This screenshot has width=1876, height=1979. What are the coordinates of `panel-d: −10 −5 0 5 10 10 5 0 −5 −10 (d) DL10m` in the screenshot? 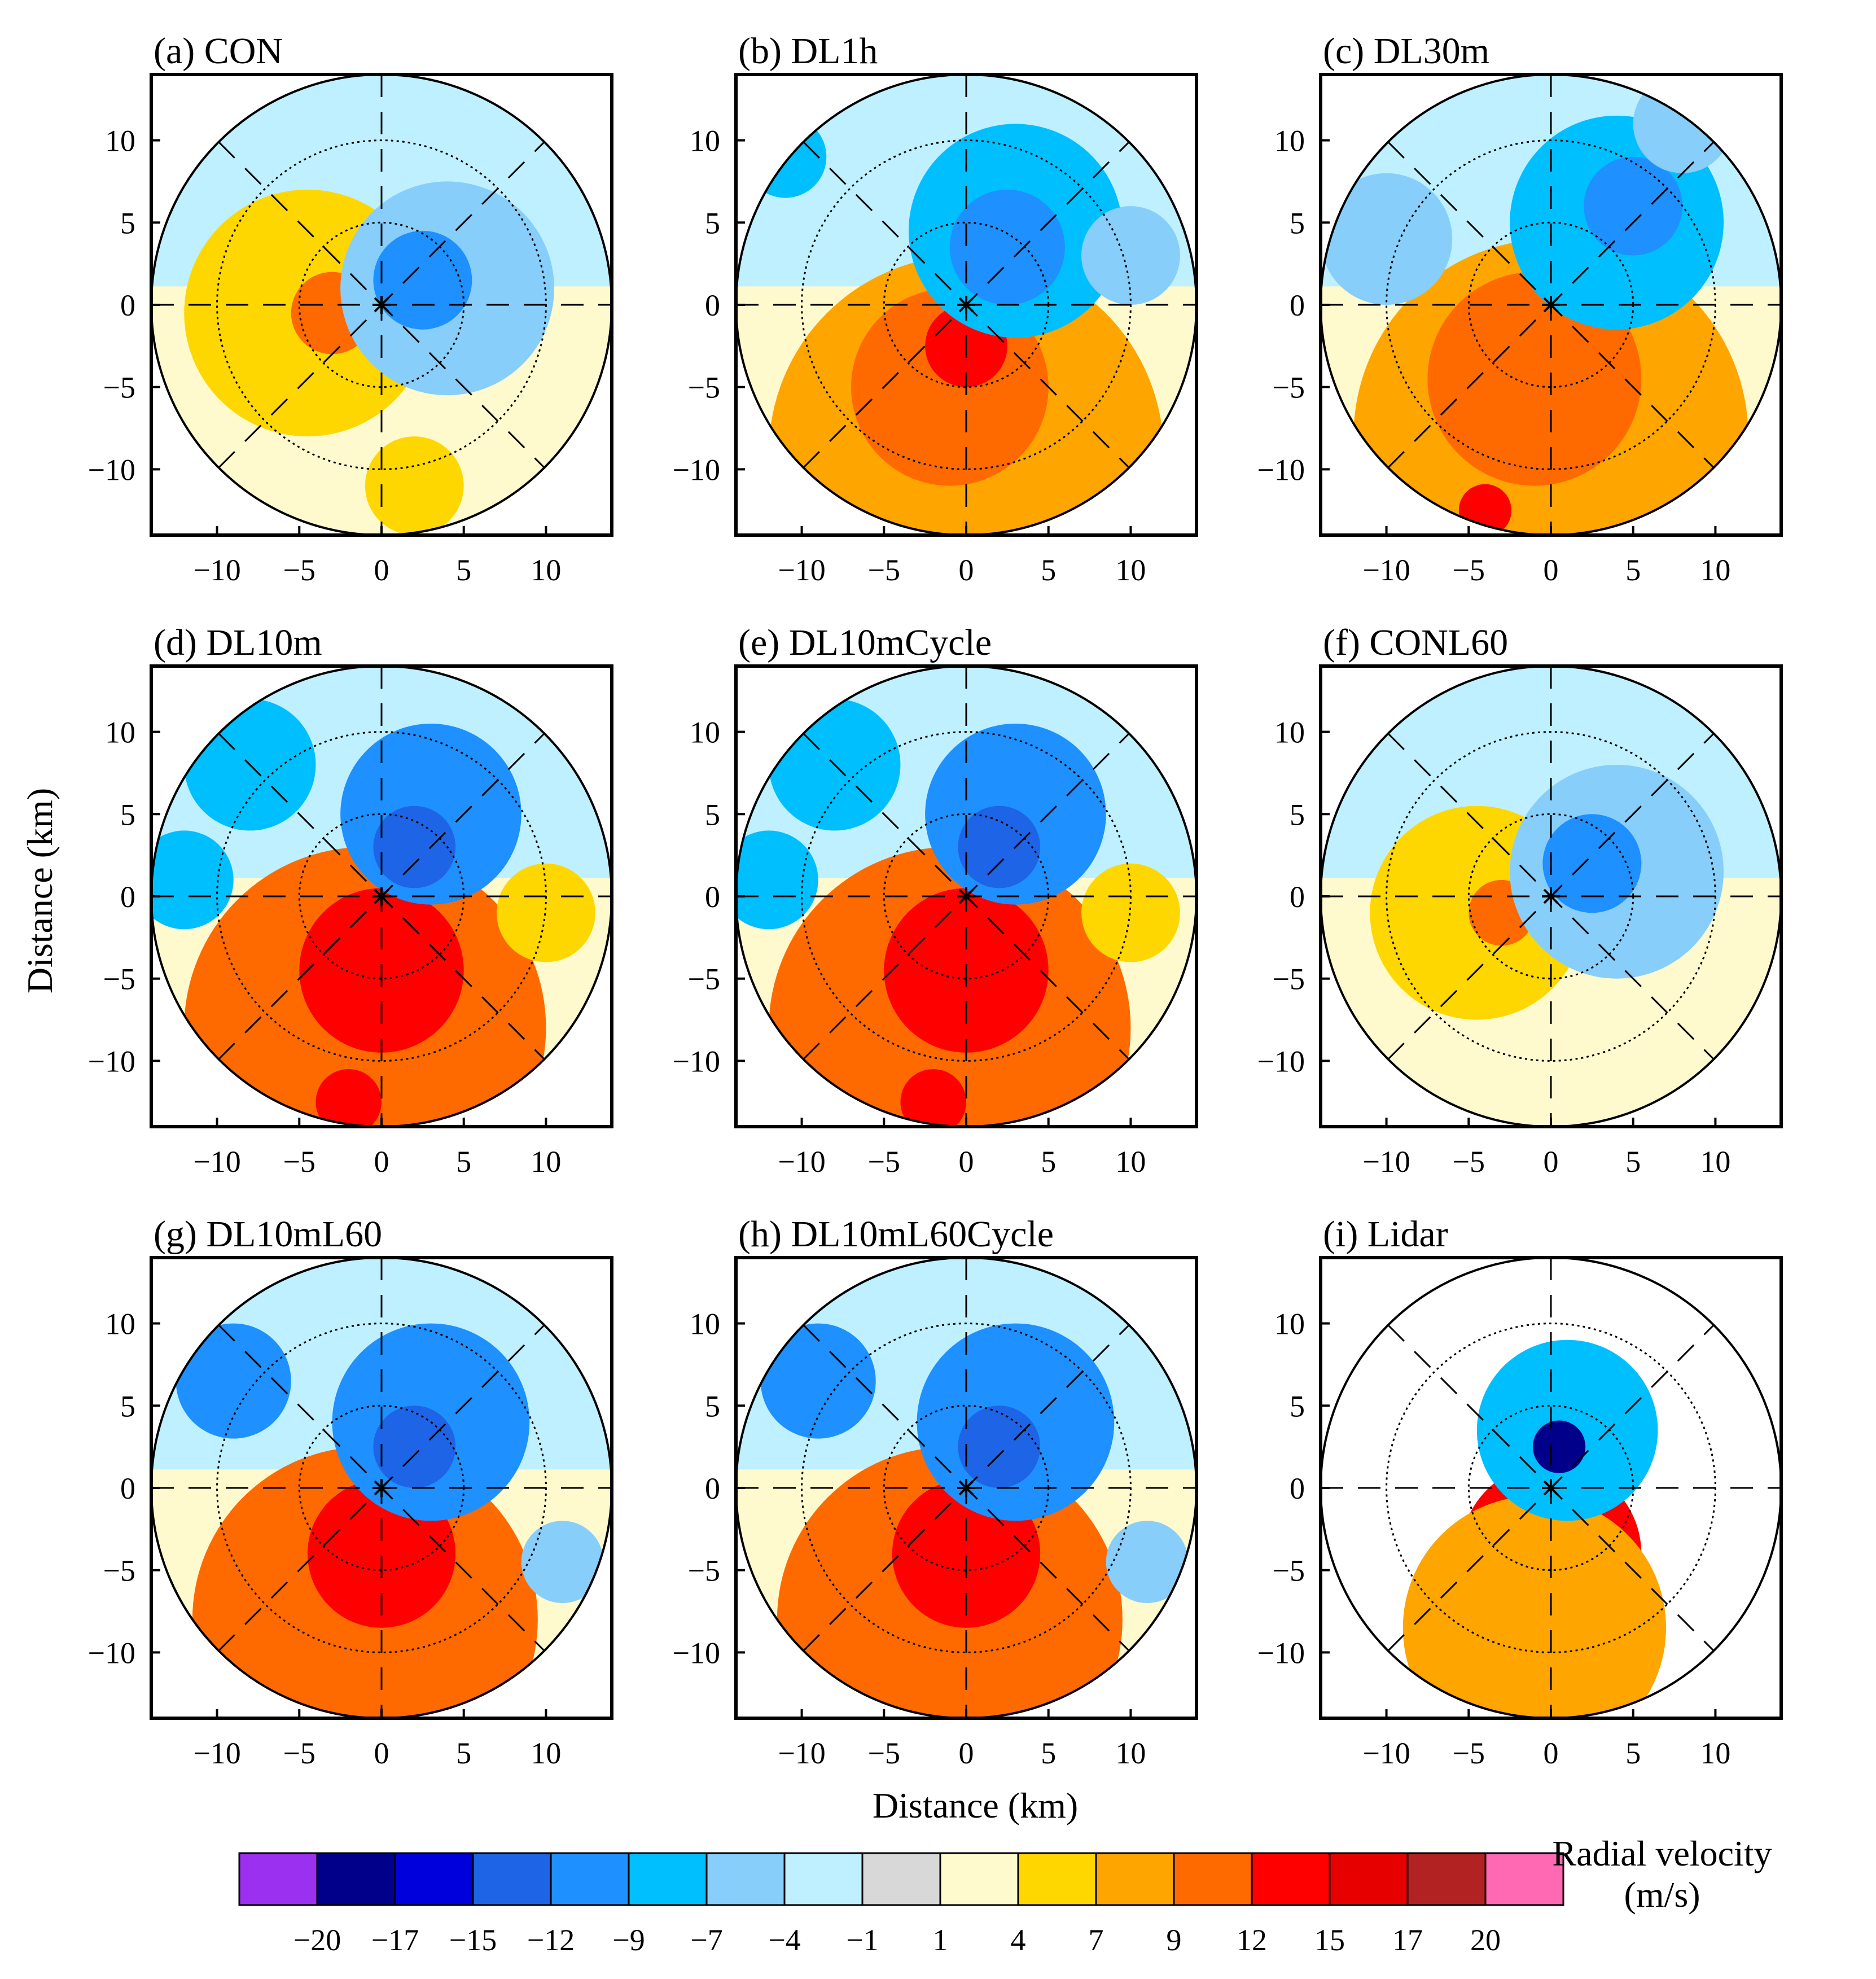 It's located at (350, 901).